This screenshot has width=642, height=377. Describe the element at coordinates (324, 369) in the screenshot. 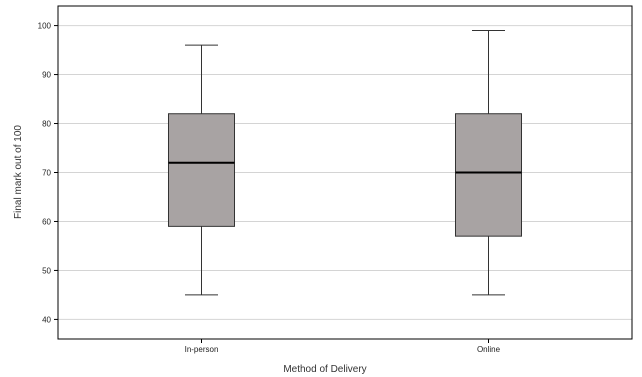

I see `x-axis-label: Method of Delivery` at that location.